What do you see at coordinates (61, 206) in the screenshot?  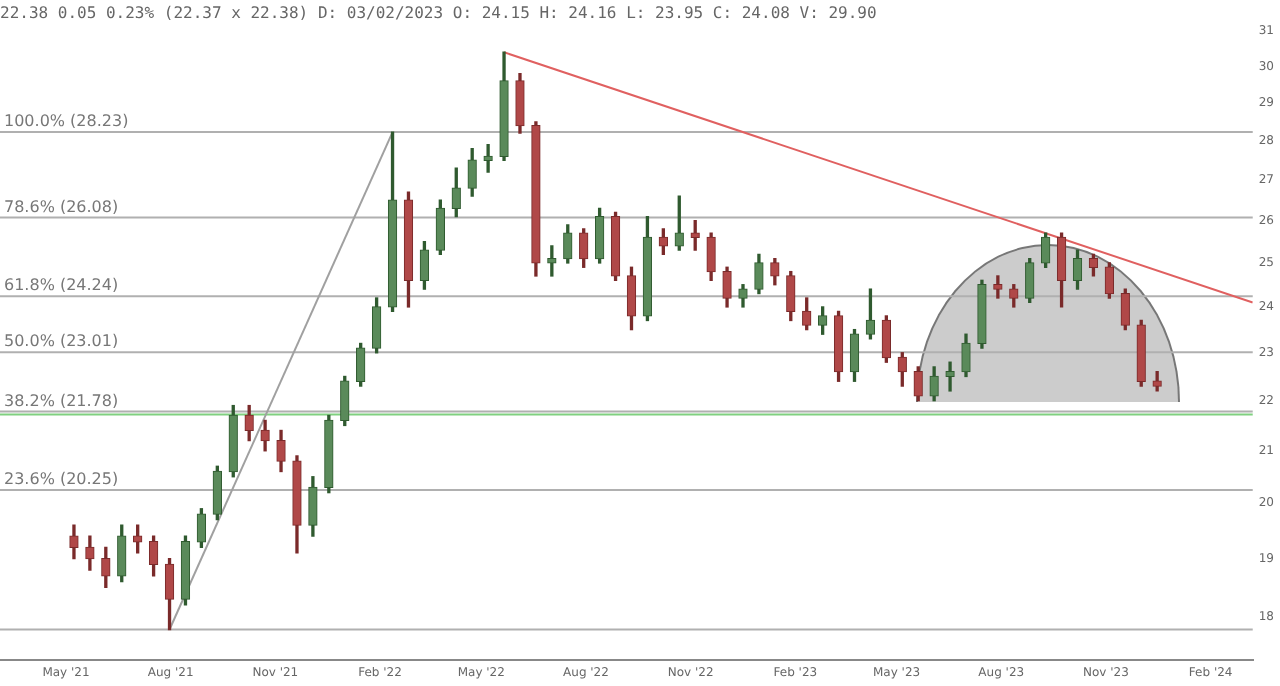 I see `ref-line-label: 78.6% (26.08)` at bounding box center [61, 206].